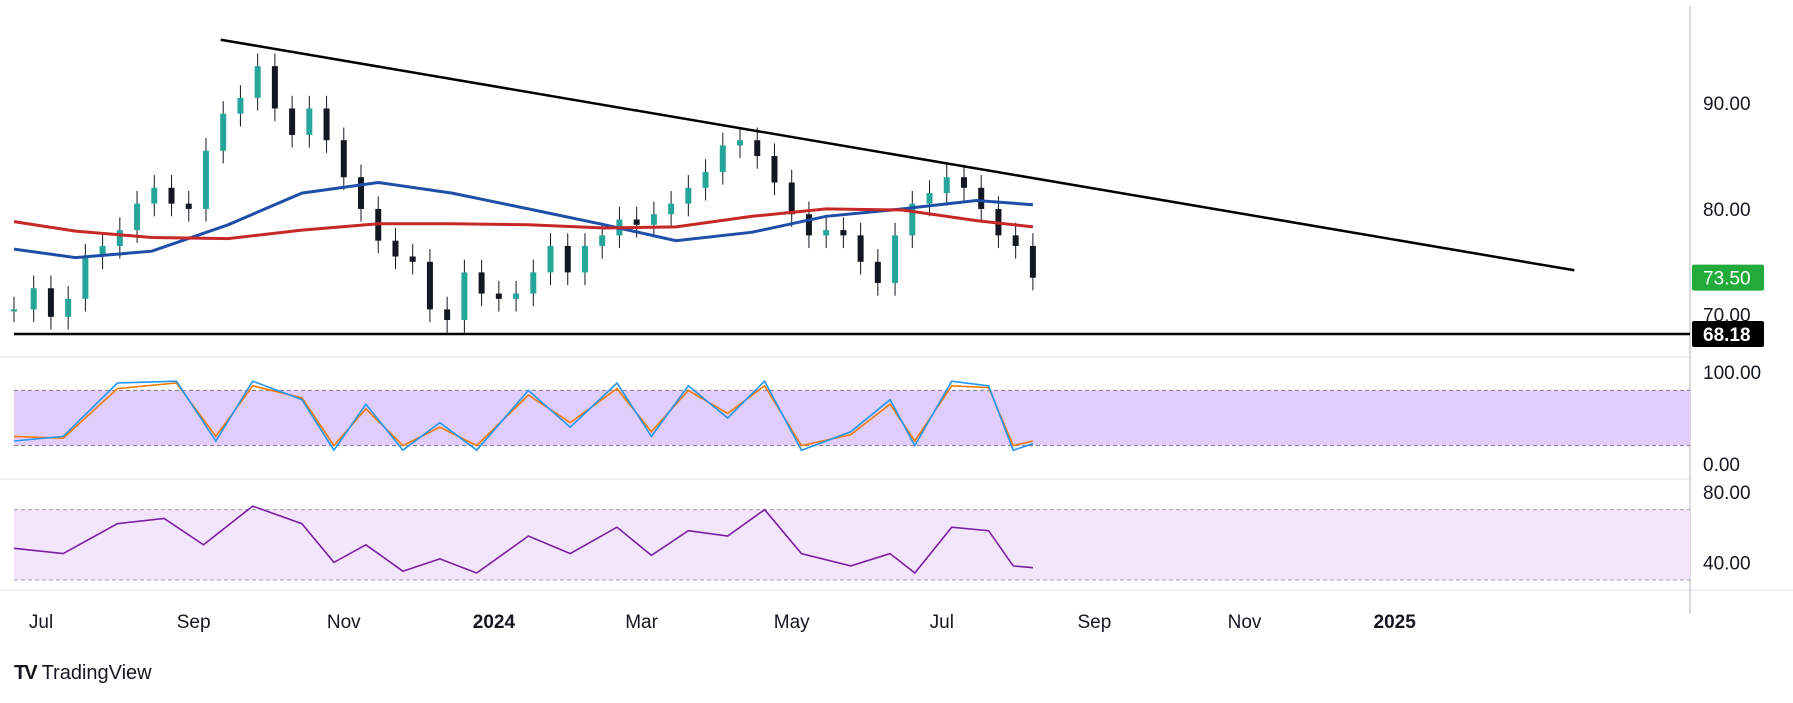  What do you see at coordinates (641, 622) in the screenshot?
I see `time-tick-label: Mar` at bounding box center [641, 622].